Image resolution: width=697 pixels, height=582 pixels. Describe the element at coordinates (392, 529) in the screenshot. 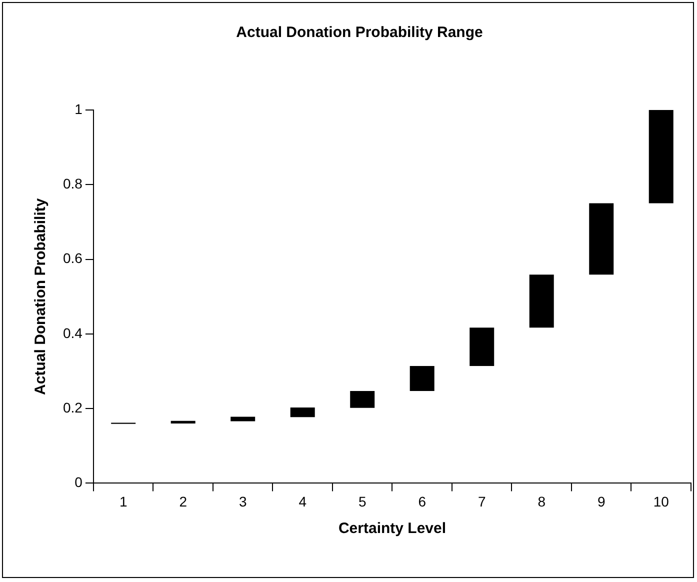

I see `x-axis-title: Certainty Level` at that location.